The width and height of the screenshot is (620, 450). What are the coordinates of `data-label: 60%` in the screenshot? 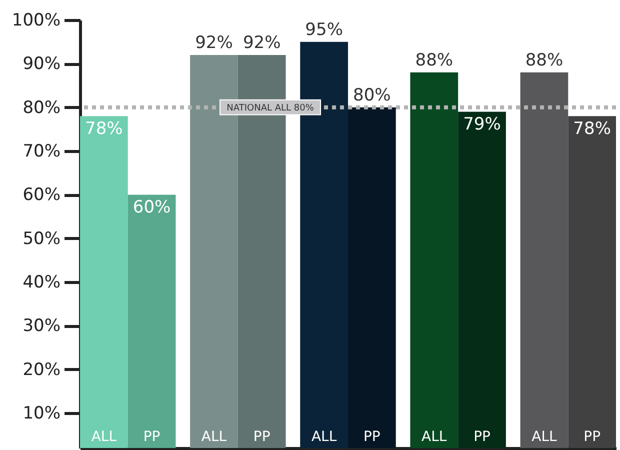 It's located at (151, 208).